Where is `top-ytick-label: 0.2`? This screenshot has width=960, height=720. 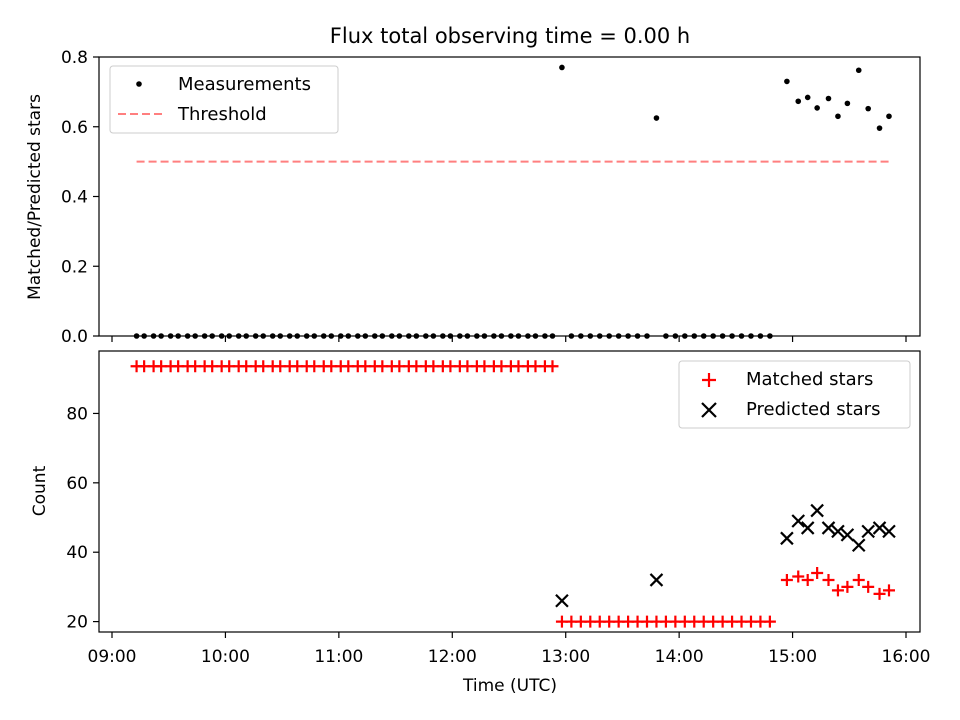
top-ytick-label: 0.2 is located at coordinates (74, 267).